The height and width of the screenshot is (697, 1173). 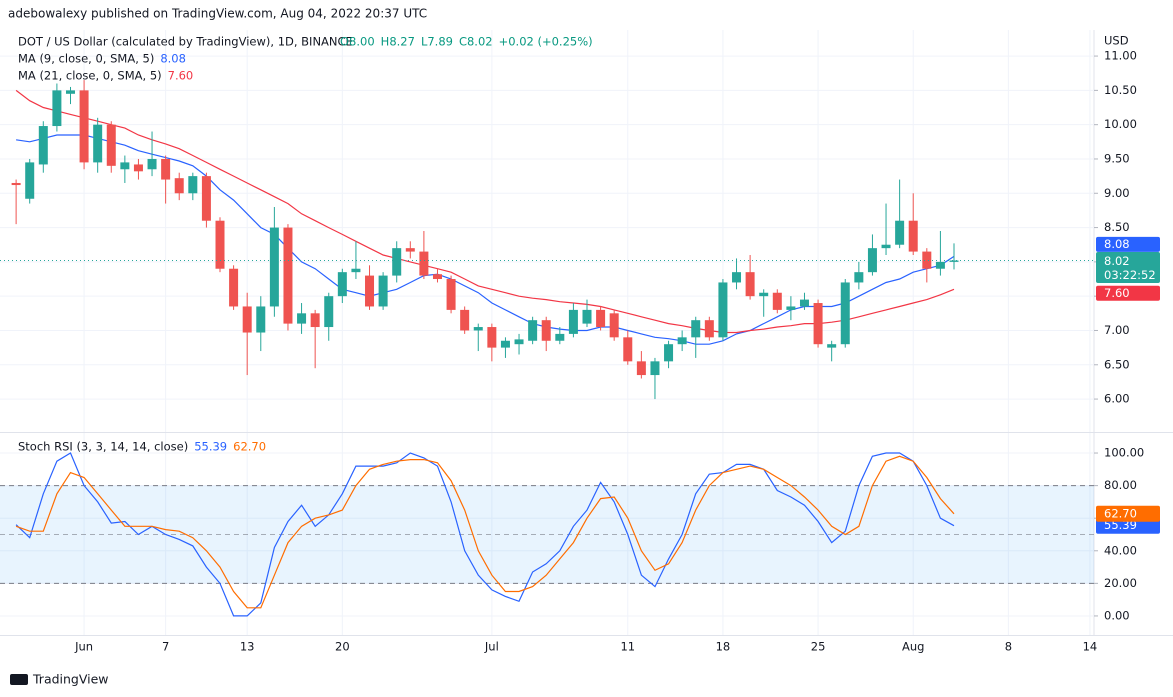 What do you see at coordinates (70, 679) in the screenshot?
I see `brand-text: TradingView` at bounding box center [70, 679].